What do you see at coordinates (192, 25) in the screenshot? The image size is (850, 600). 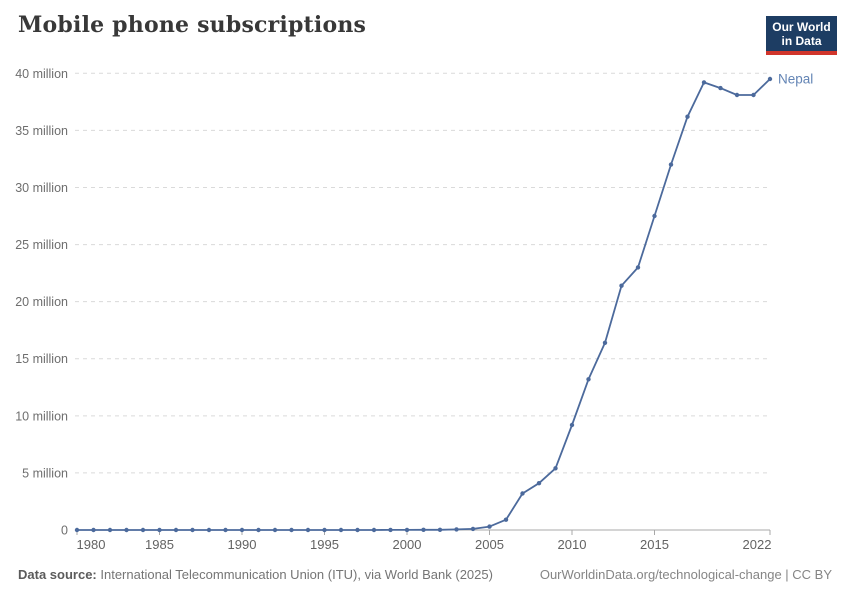 I see `page-title: Mobile phone subscriptions` at bounding box center [192, 25].